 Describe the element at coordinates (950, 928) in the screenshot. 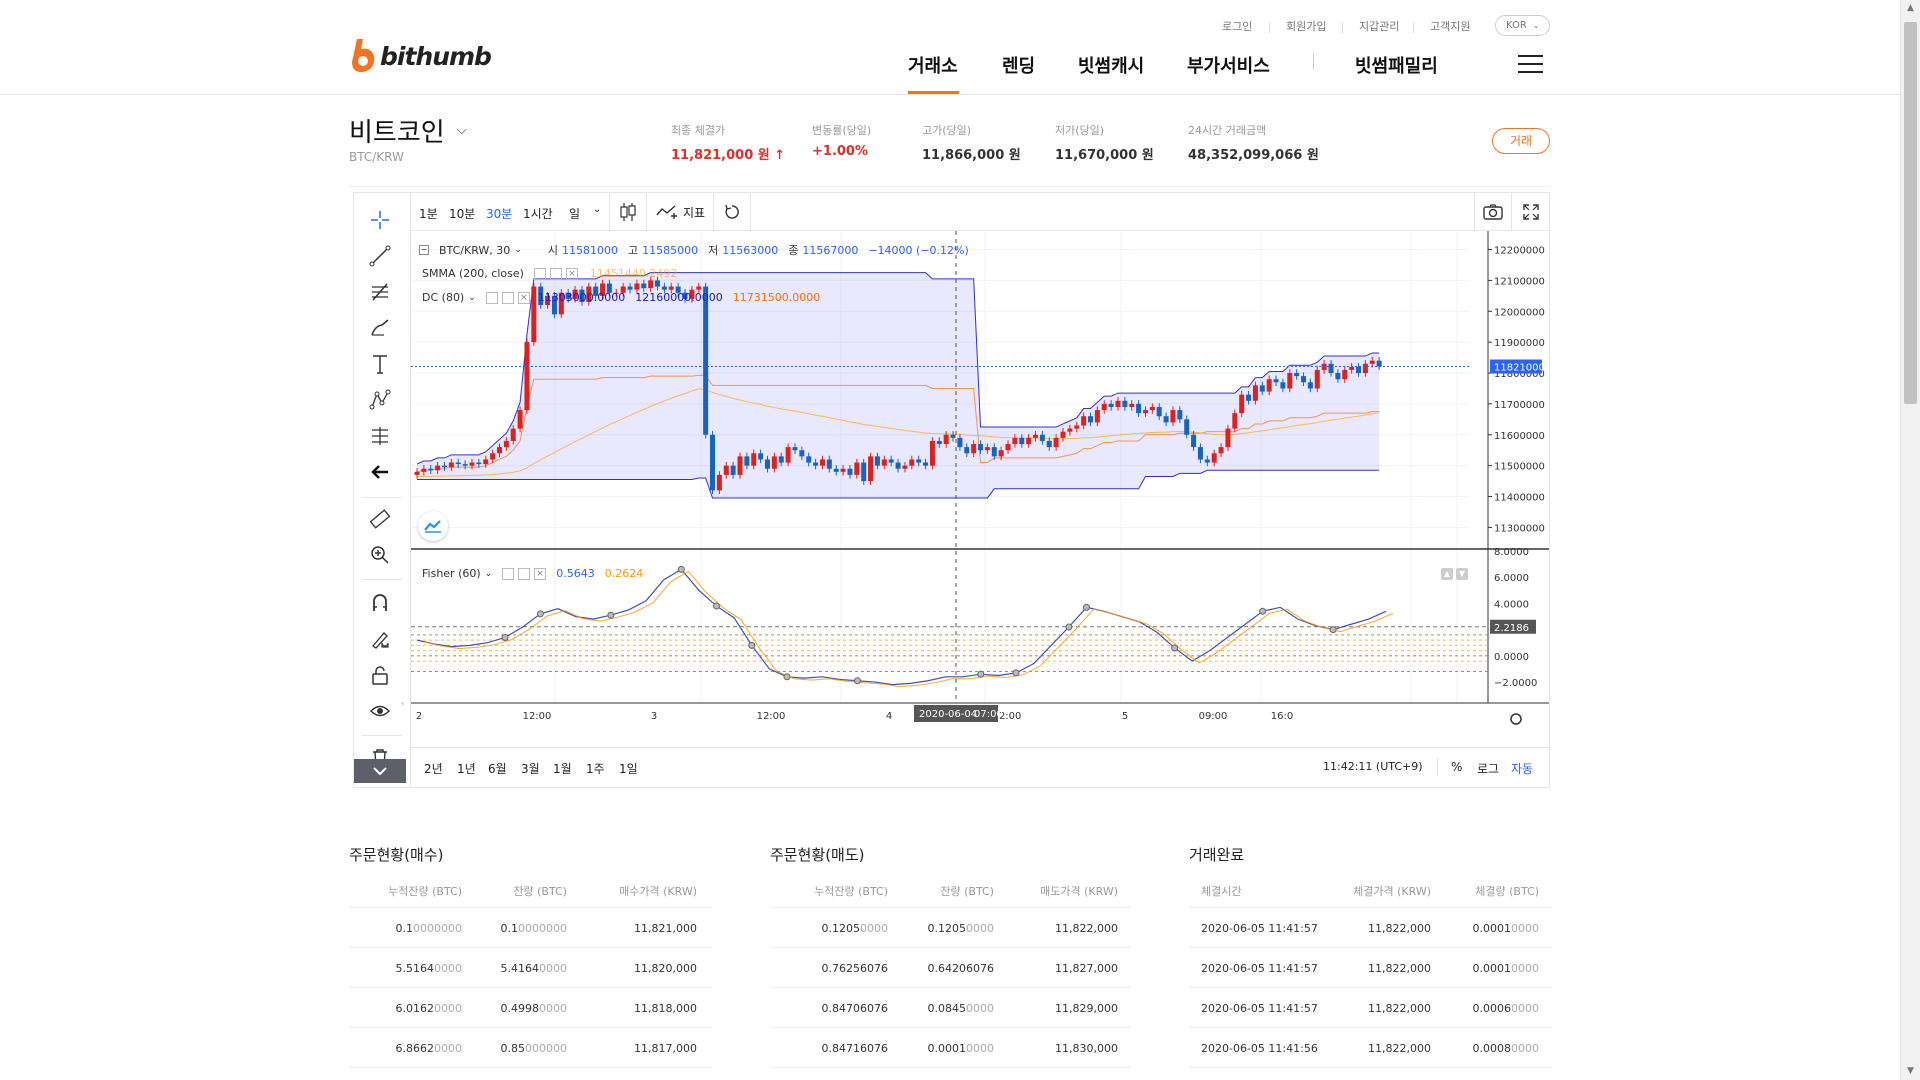

I see `table-row: 0.12050000 0.12050000 11,822,000` at that location.